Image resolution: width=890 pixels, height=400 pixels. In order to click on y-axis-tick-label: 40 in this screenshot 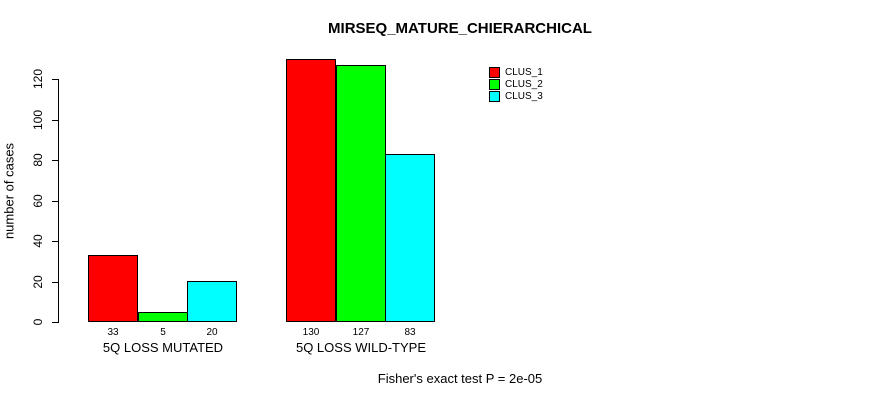, I will do `click(38, 241)`.